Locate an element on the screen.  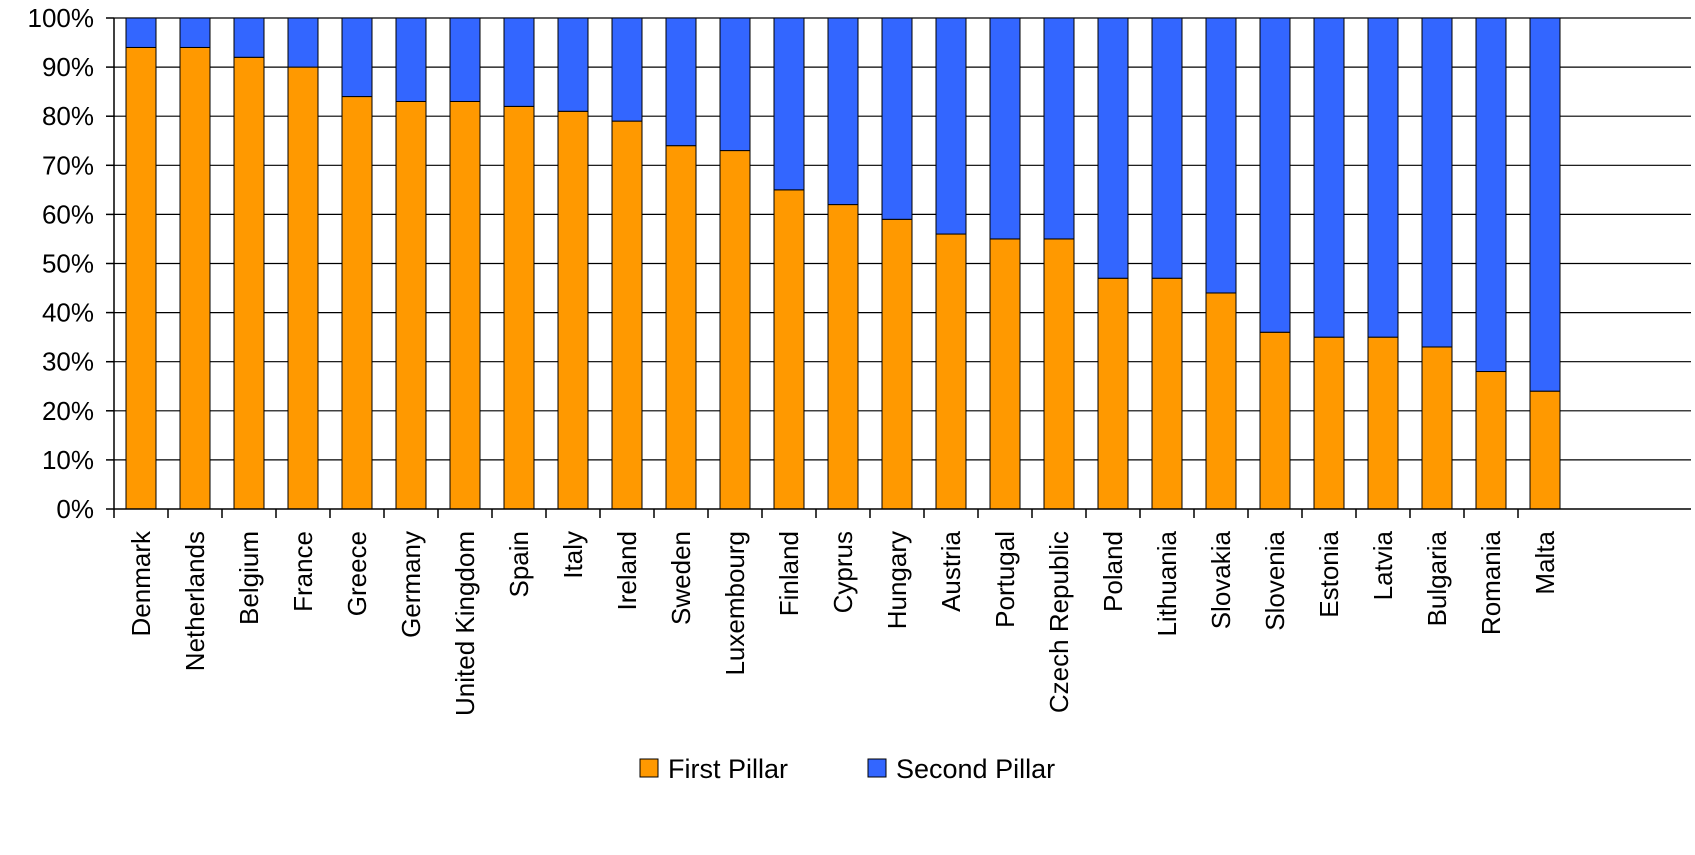
bar-second-pillar-czech-republic is located at coordinates (1059, 128).